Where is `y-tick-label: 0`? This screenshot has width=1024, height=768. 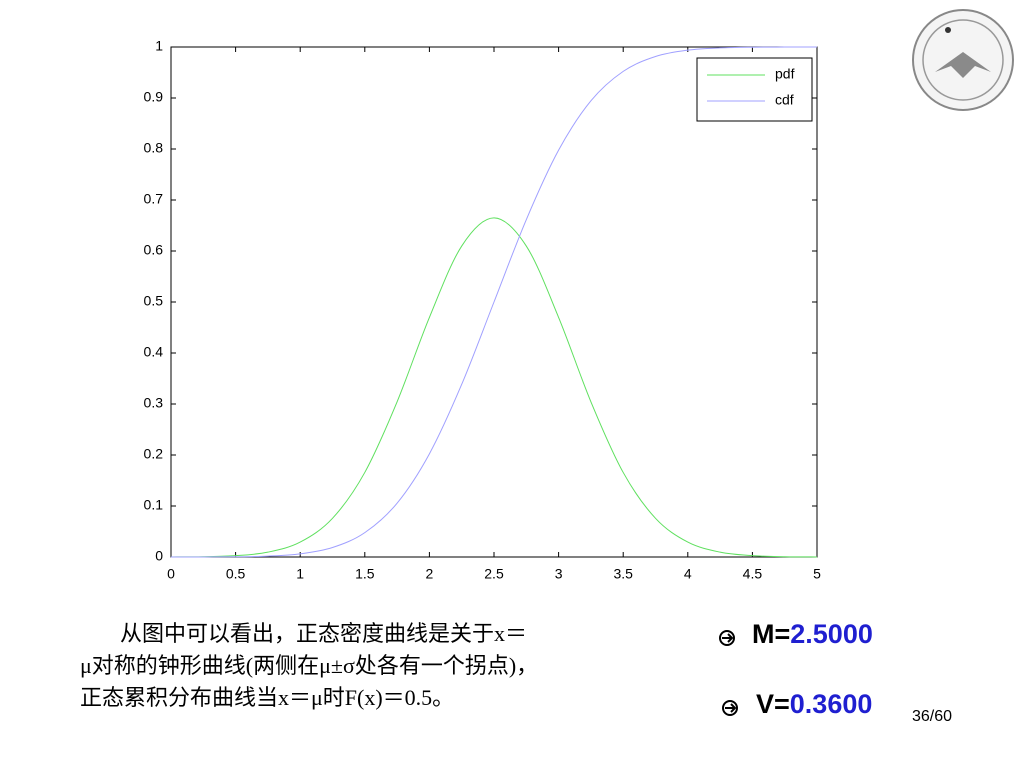
y-tick-label: 0 is located at coordinates (159, 556).